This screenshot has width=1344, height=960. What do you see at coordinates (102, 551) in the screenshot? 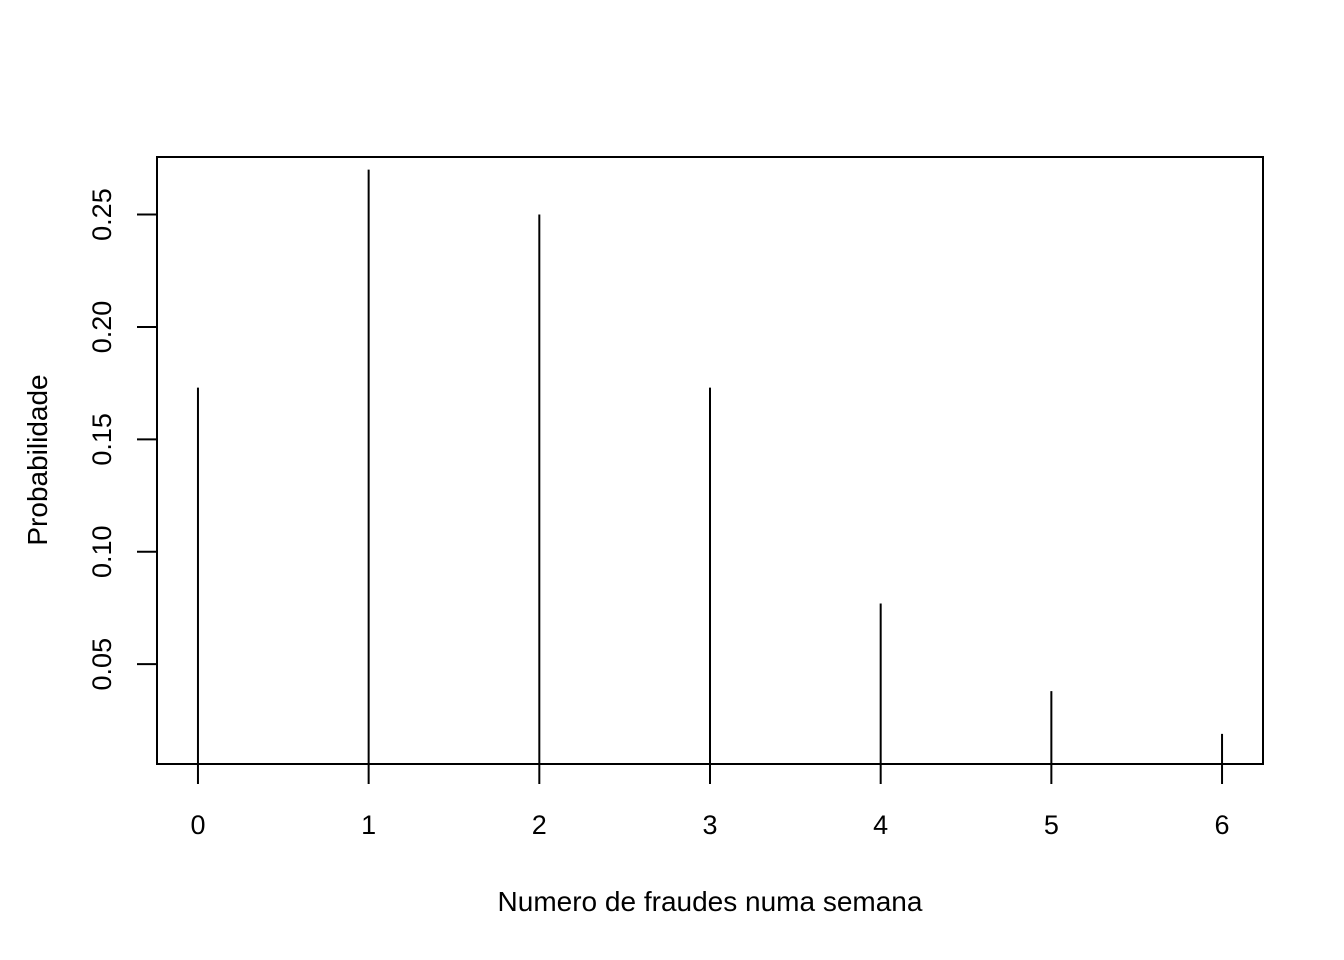
I see `y-tick-label: 0.10` at bounding box center [102, 551].